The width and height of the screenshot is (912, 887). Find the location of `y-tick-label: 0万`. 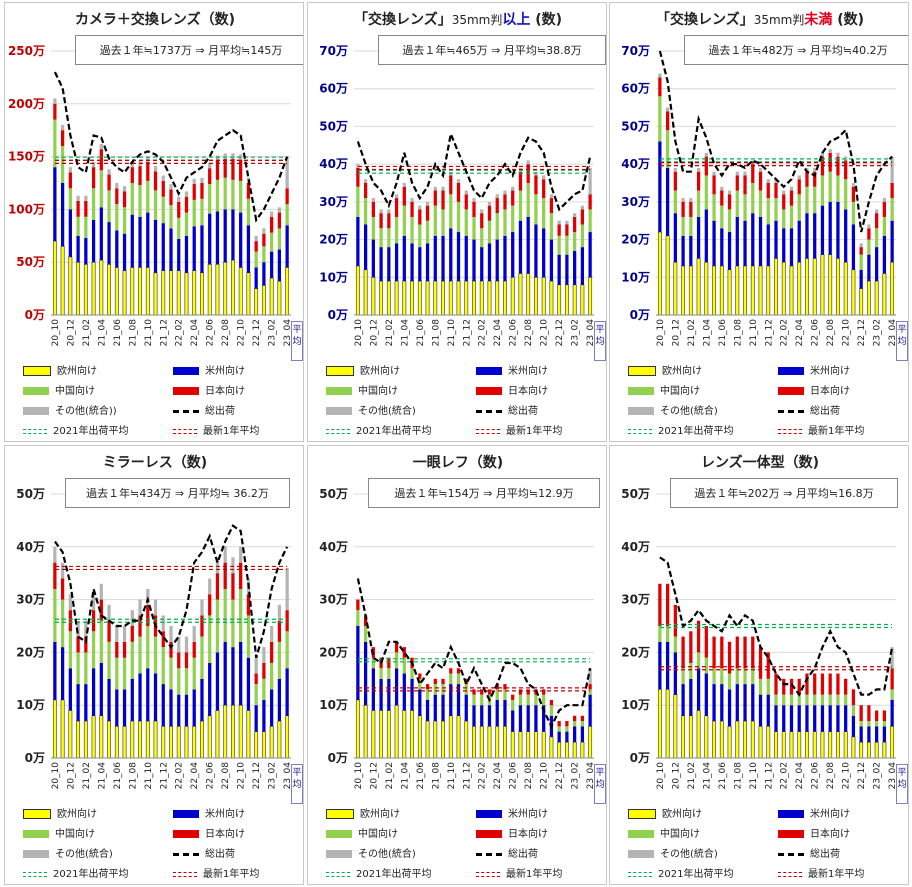

y-tick-label: 0万 is located at coordinates (35, 315).